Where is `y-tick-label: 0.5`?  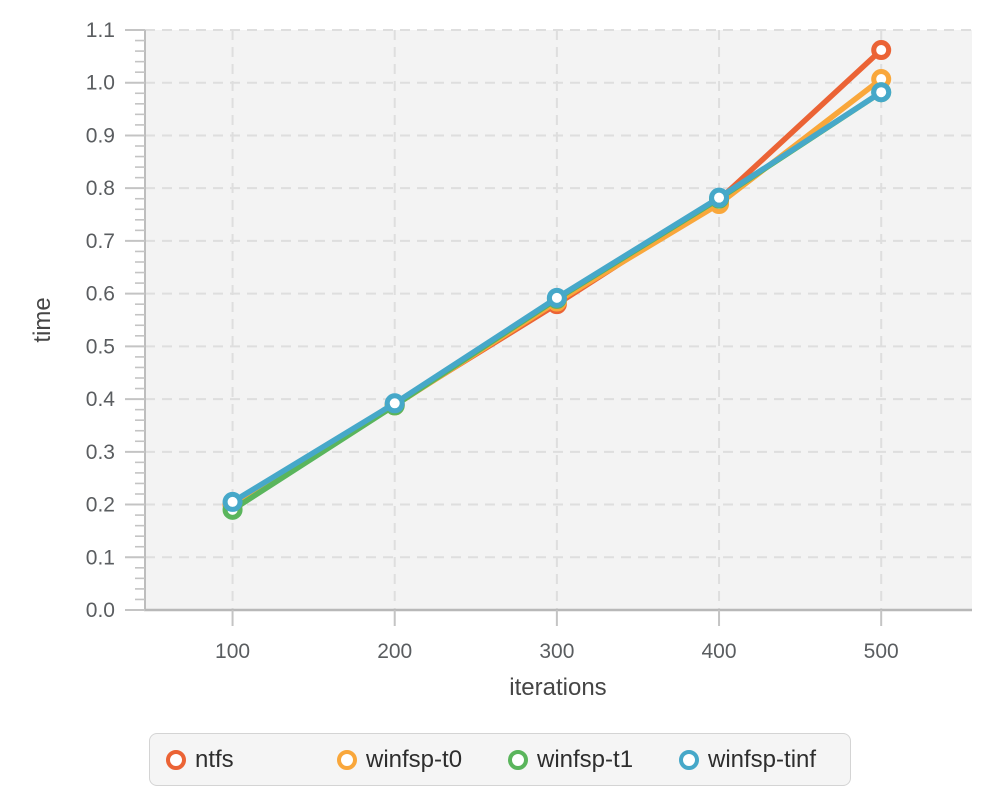 y-tick-label: 0.5 is located at coordinates (100, 346).